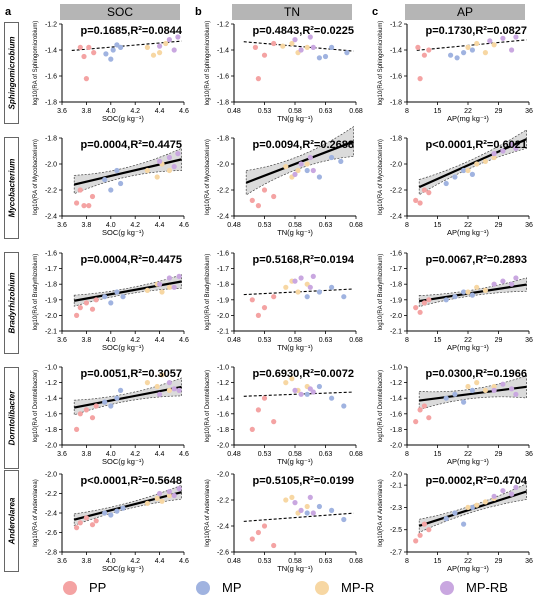 The height and width of the screenshot is (604, 550). Describe the element at coordinates (11, 303) in the screenshot. I see `row-header-3: Bradyrhizobium` at that location.